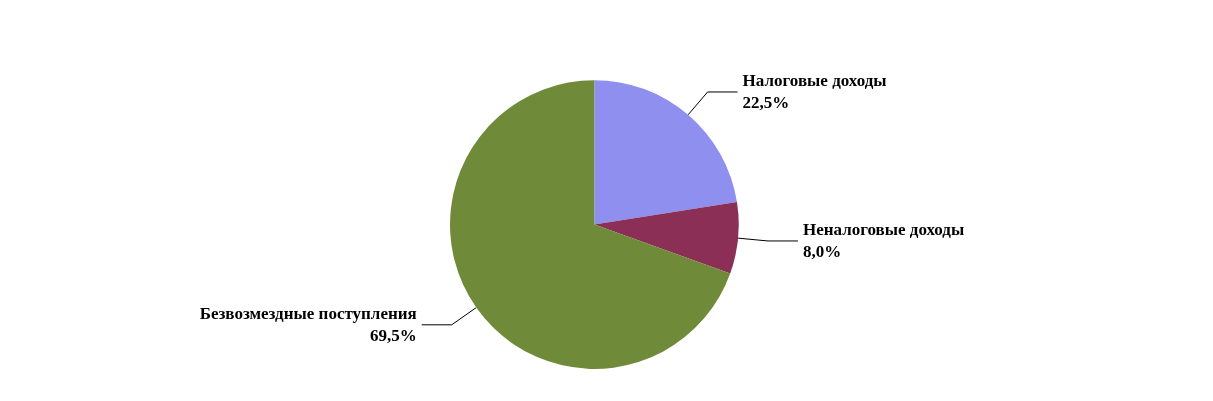 The width and height of the screenshot is (1213, 401). What do you see at coordinates (308, 314) in the screenshot?
I see `slice-label: Безвозмездные поступления` at bounding box center [308, 314].